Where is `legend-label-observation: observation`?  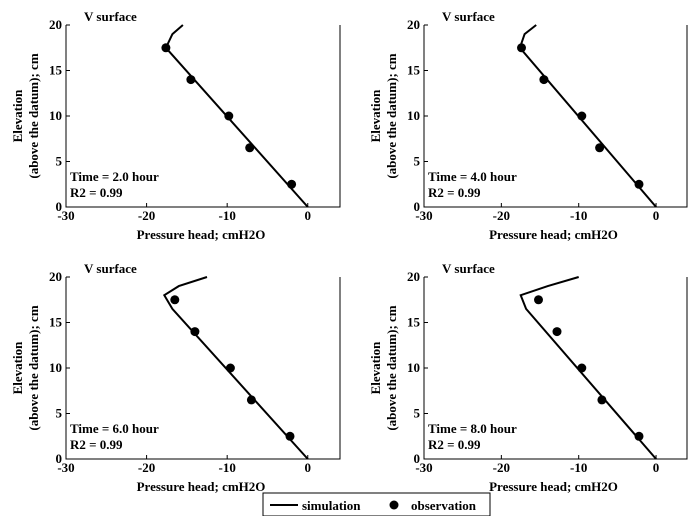 legend-label-observation: observation is located at coordinates (444, 505).